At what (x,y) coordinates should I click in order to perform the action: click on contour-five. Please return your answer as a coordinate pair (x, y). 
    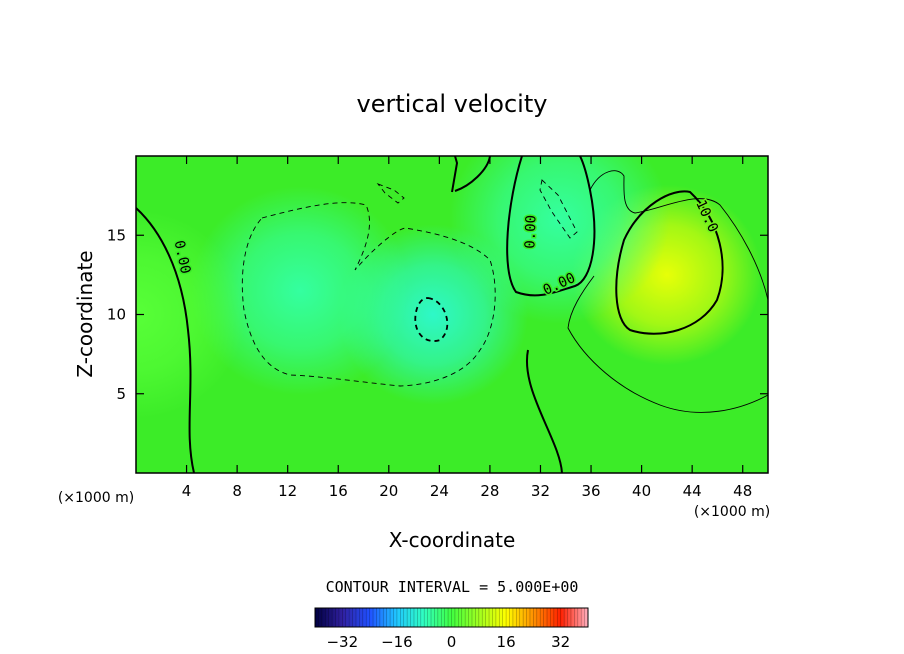
    Looking at the image, I should click on (667, 291).